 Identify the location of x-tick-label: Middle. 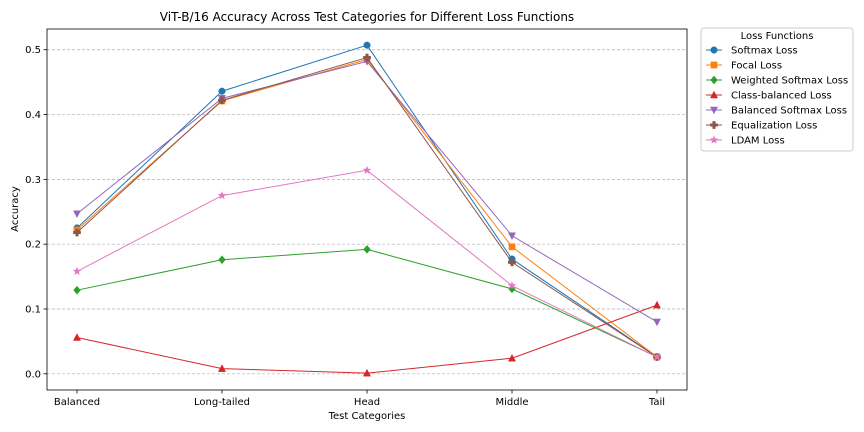
(511, 402).